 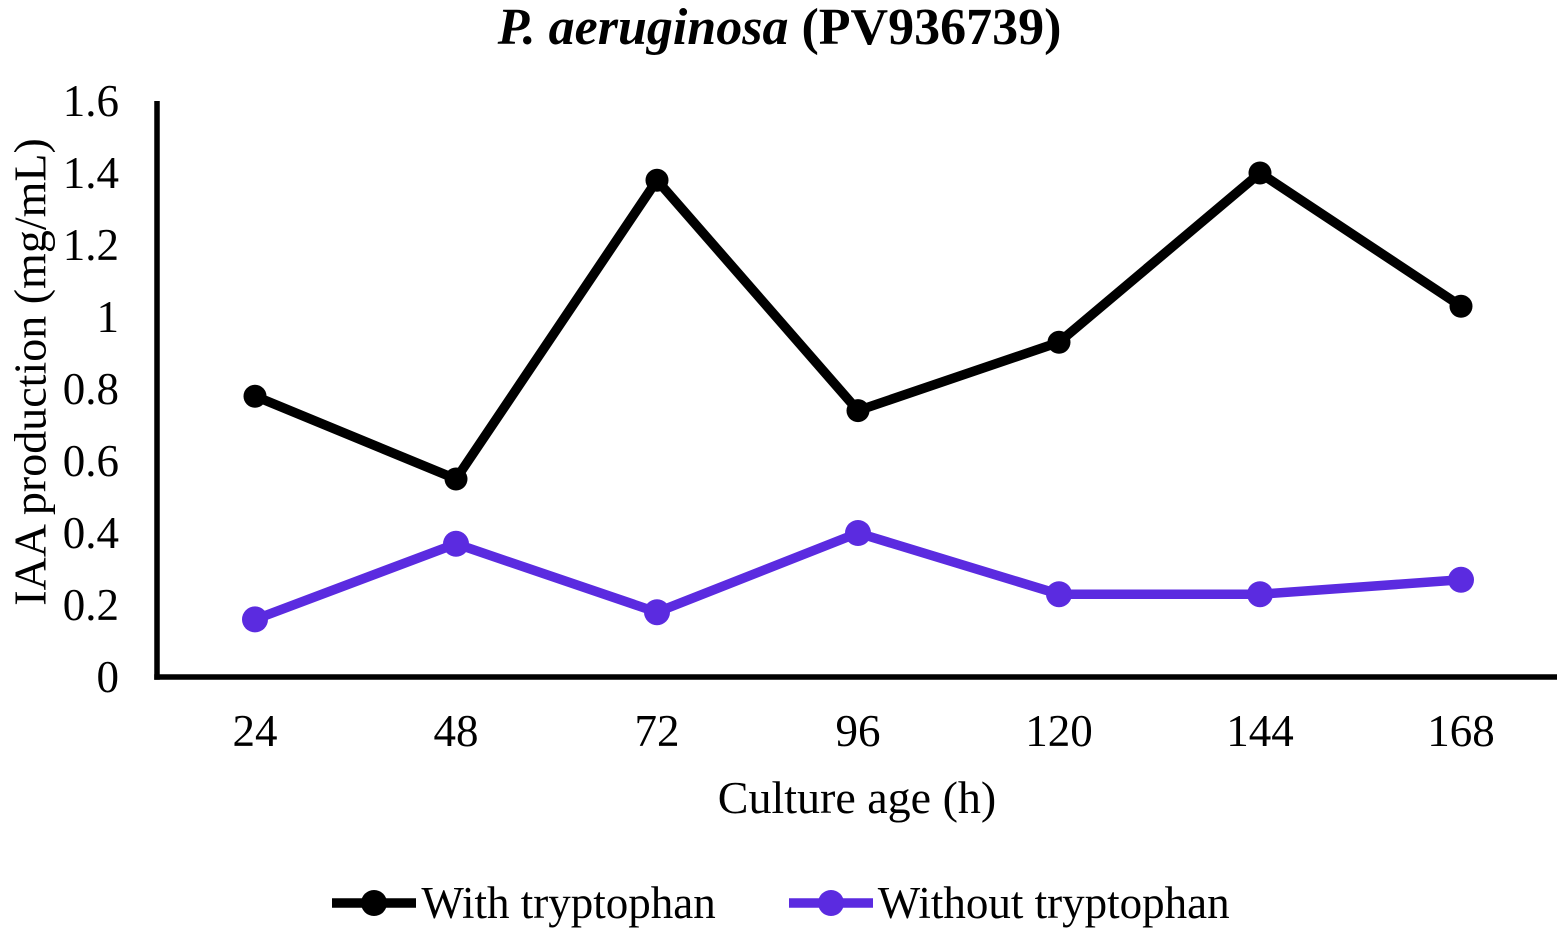 I want to click on legend-item-without-tryptophan: Without tryptophan, so click(x=1008, y=903).